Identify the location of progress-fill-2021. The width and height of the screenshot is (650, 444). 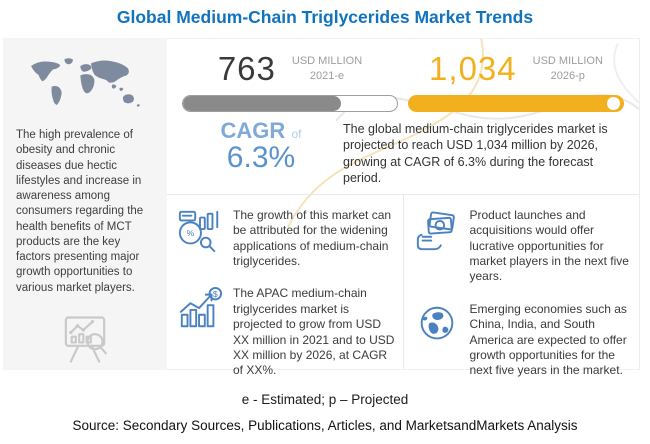
(262, 103).